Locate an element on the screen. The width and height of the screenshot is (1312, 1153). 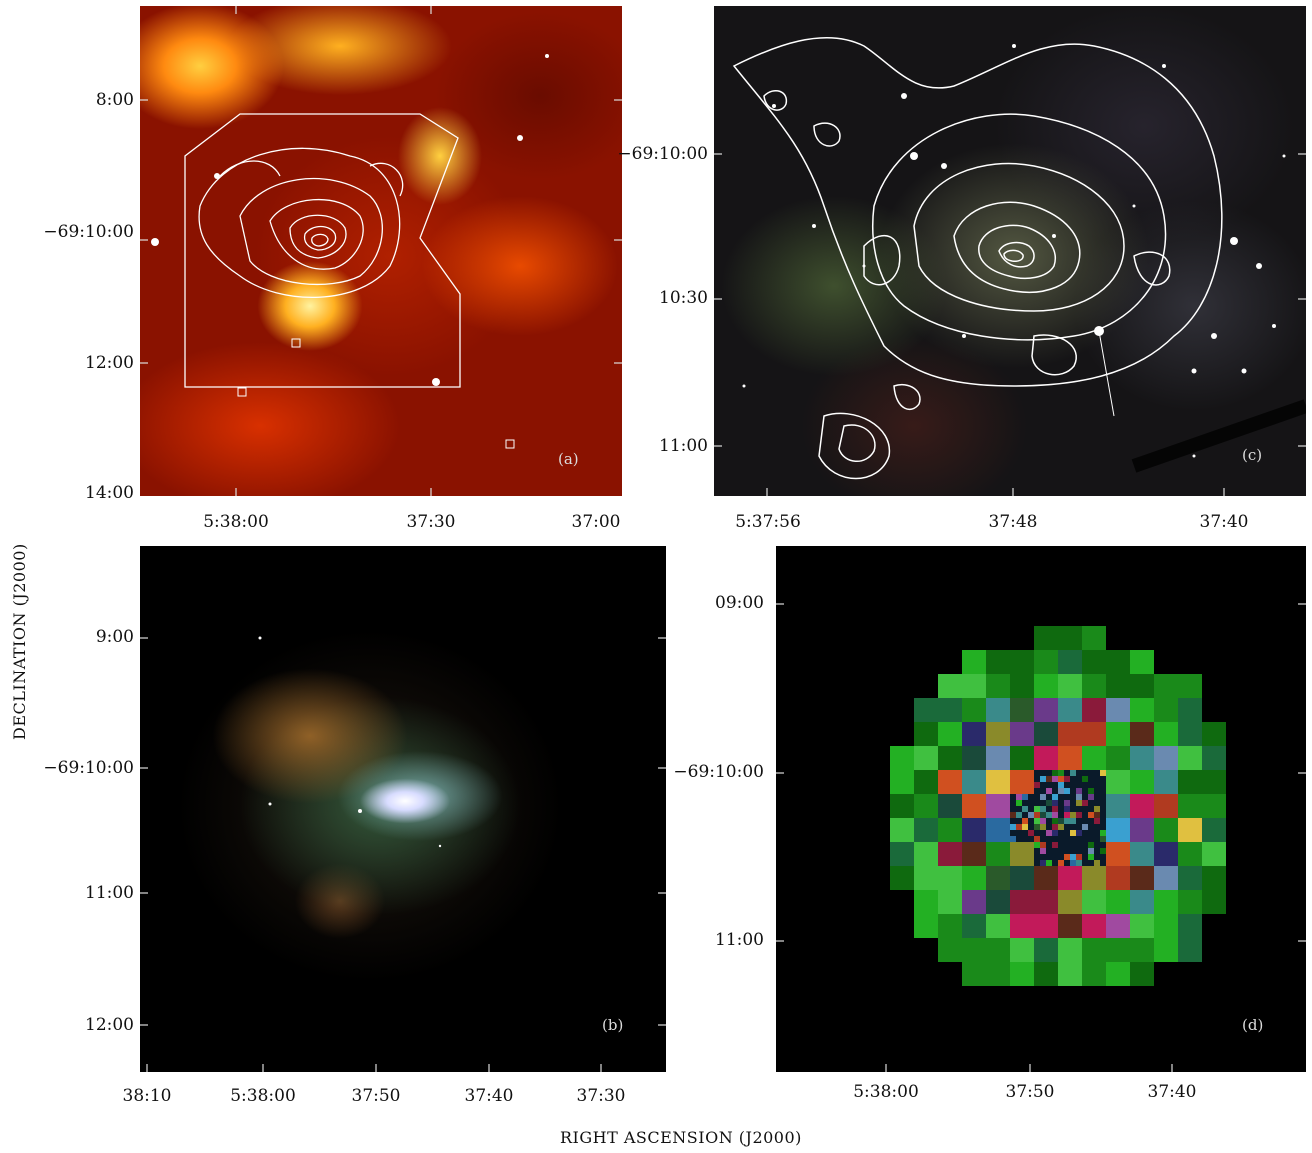
panel-d-letter: (d) is located at coordinates (1253, 1025).